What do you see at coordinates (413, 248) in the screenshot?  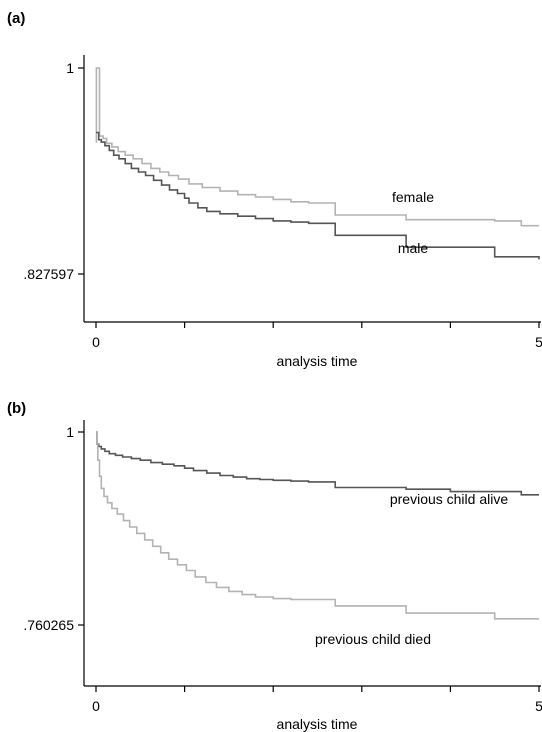 I see `series-label-male: male` at bounding box center [413, 248].